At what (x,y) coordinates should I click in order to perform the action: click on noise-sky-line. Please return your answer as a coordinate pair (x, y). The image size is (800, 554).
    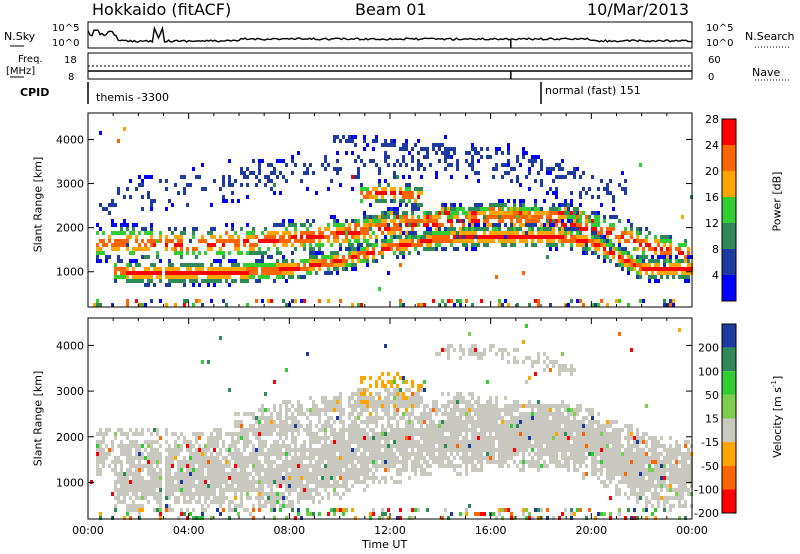
    Looking at the image, I should click on (390, 34).